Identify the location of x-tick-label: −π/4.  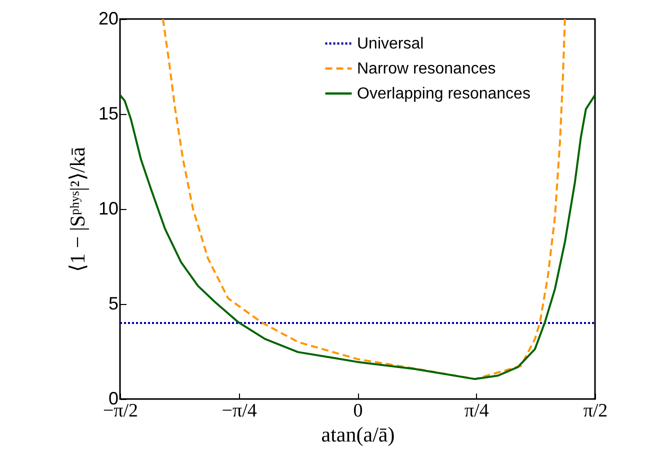
(240, 411).